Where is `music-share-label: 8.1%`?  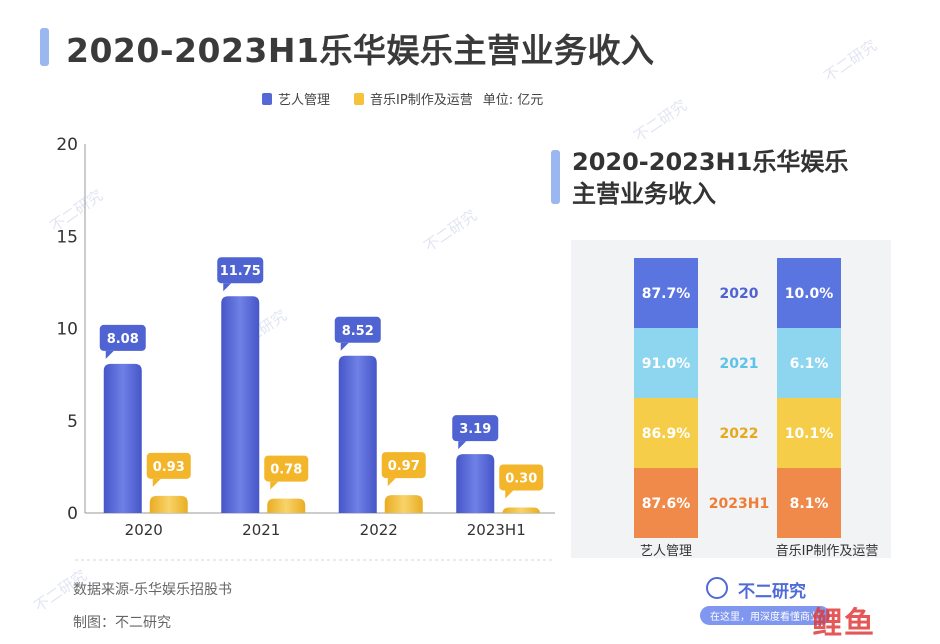
music-share-label: 8.1% is located at coordinates (809, 504).